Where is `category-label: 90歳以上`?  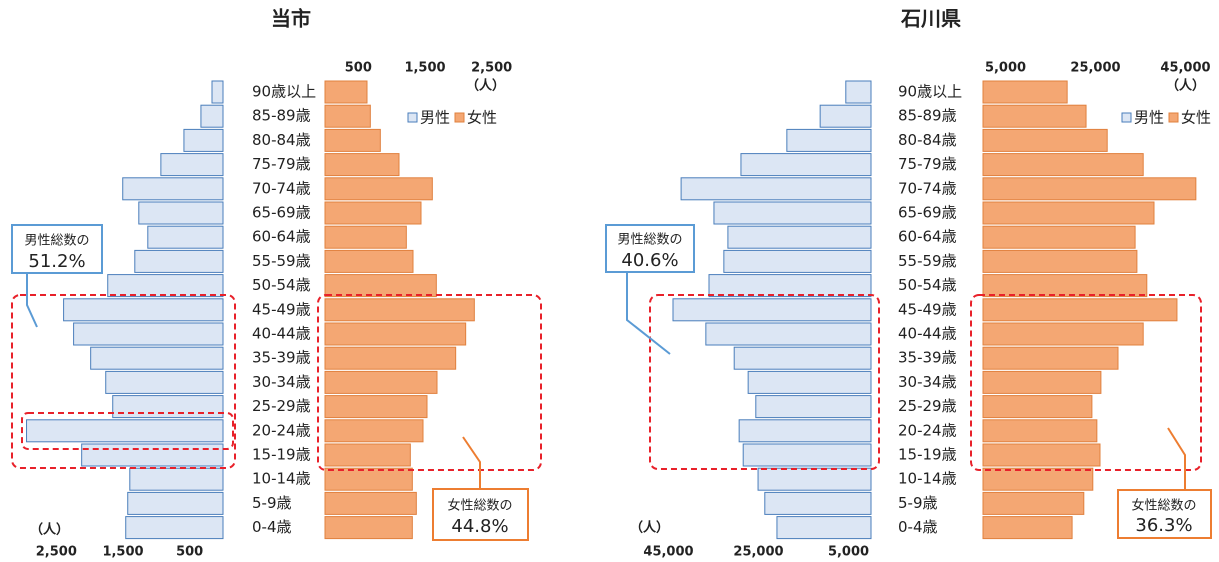
category-label: 90歳以上 is located at coordinates (930, 92).